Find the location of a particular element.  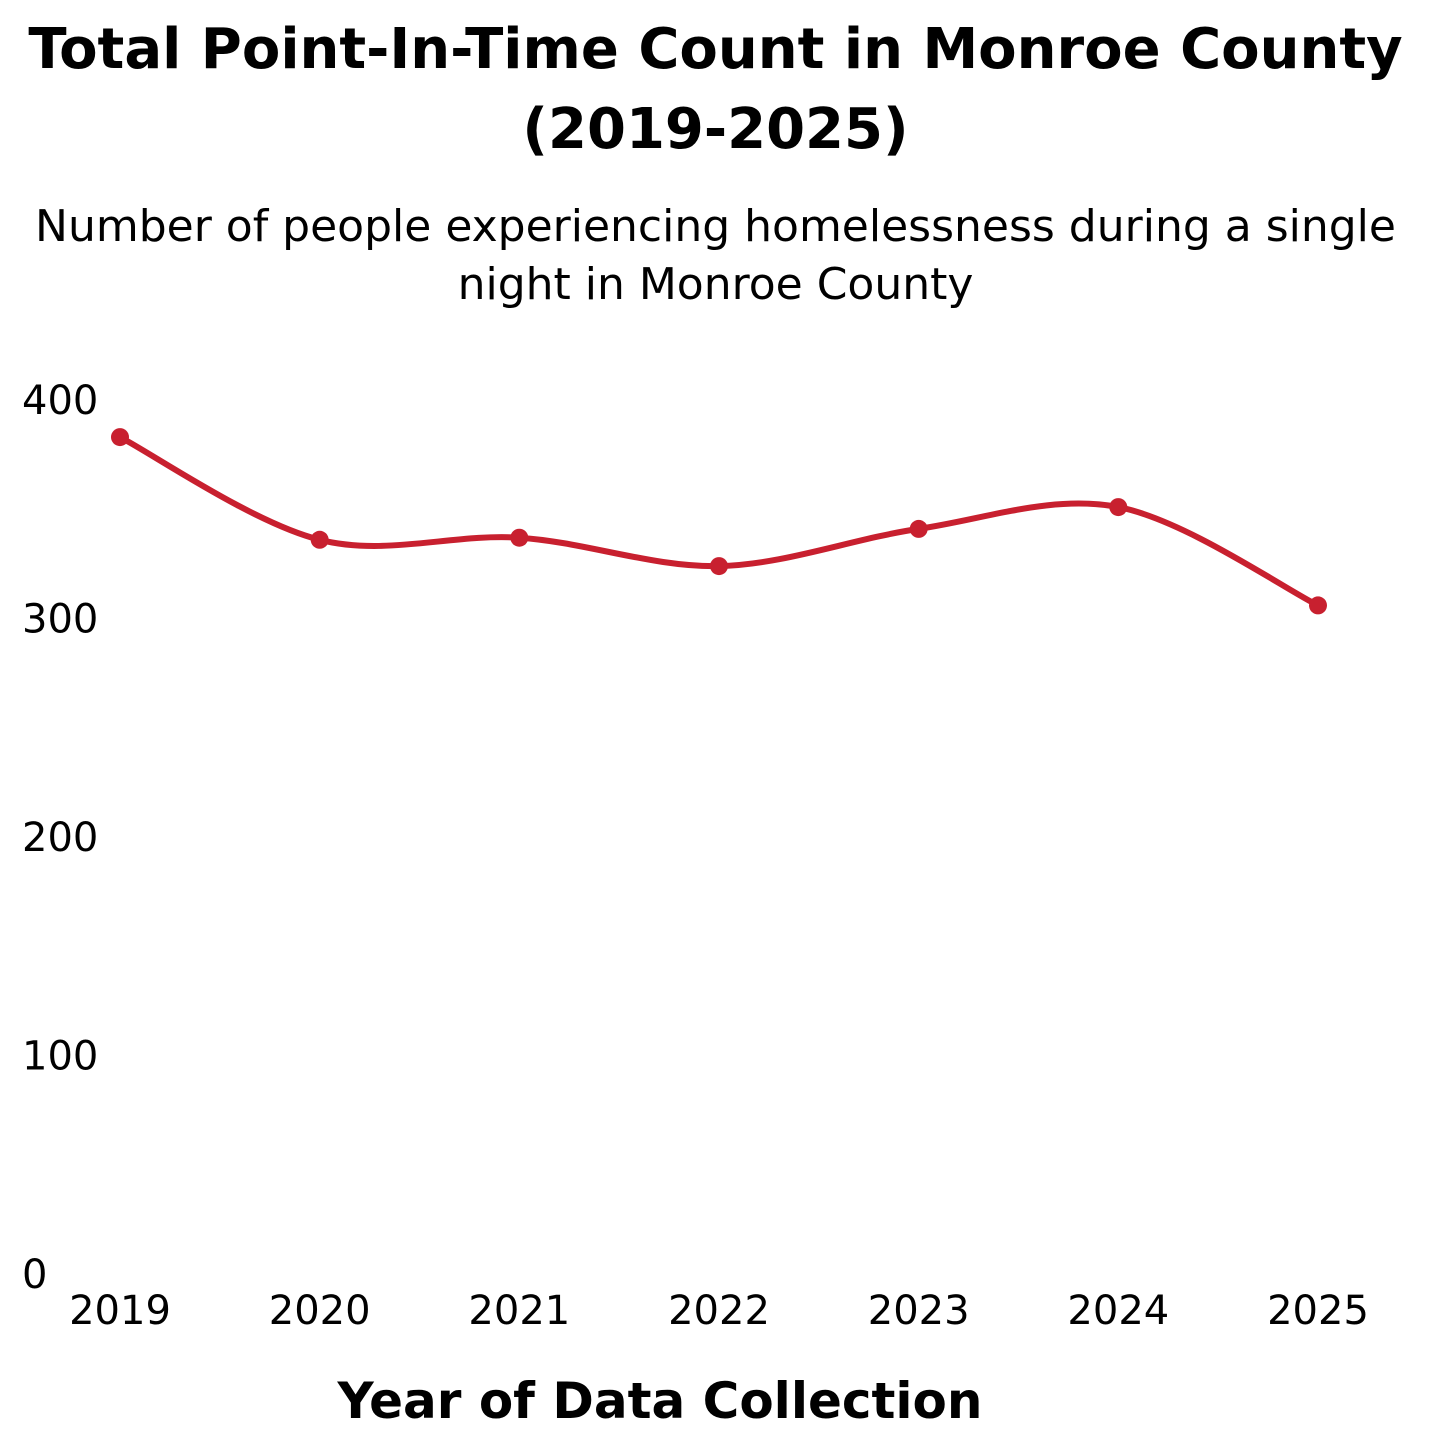

x-tick-label: 2023 is located at coordinates (919, 1311).